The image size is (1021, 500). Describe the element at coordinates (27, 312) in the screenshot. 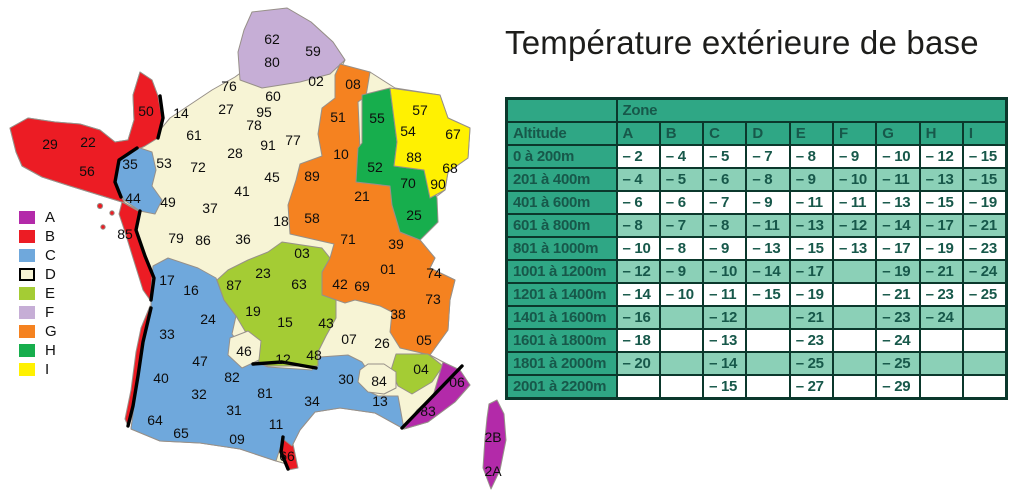

I see `legend-swatch-F` at that location.